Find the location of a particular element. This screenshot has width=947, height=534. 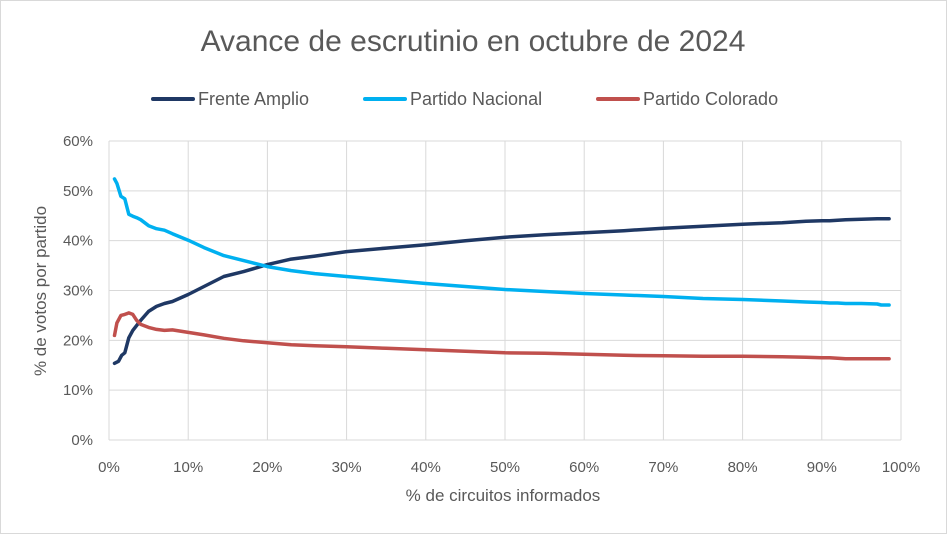

y-tick-label: 20% is located at coordinates (78, 340).